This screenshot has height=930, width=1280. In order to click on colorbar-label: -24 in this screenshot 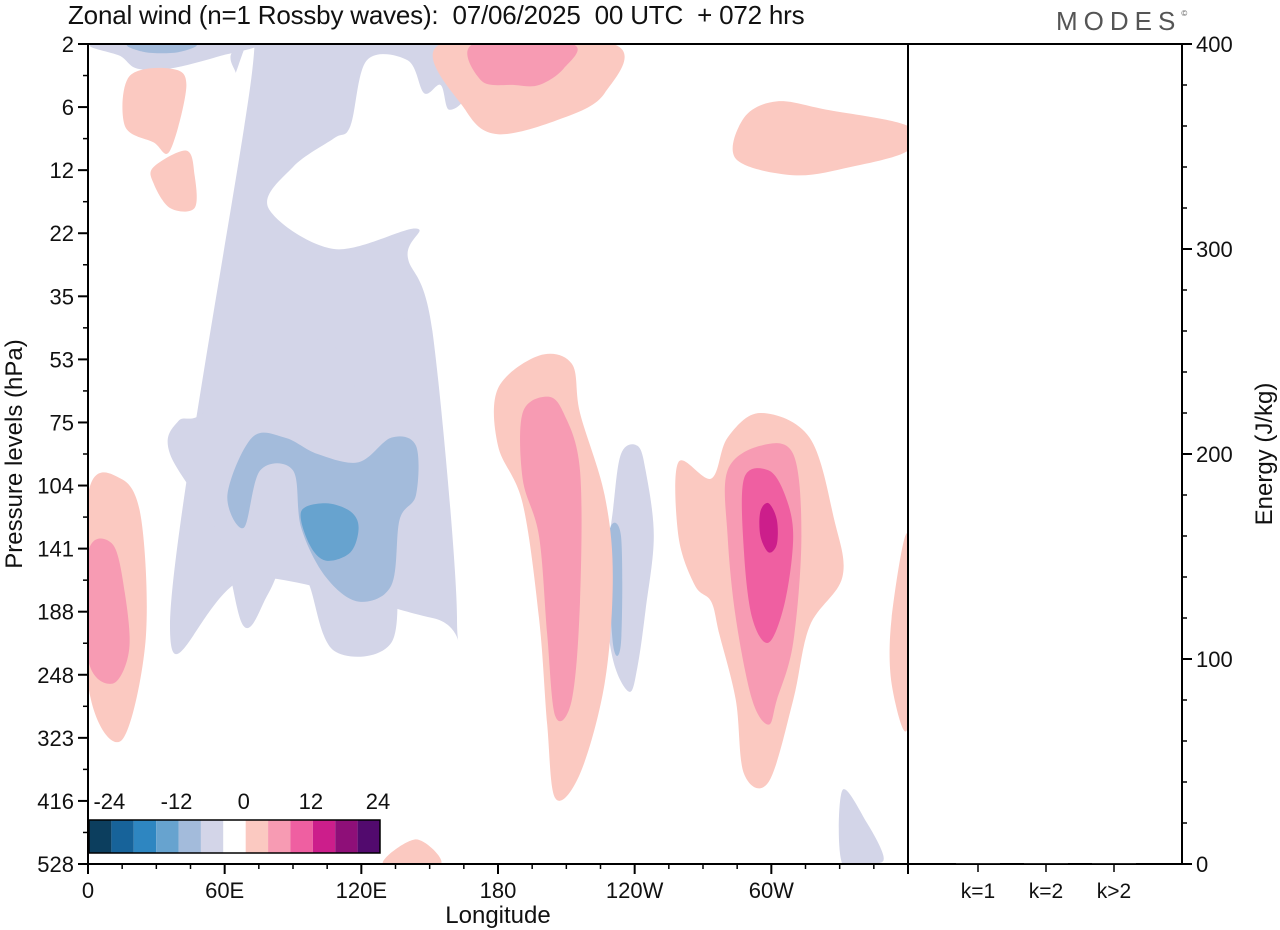, I will do `click(109, 801)`.